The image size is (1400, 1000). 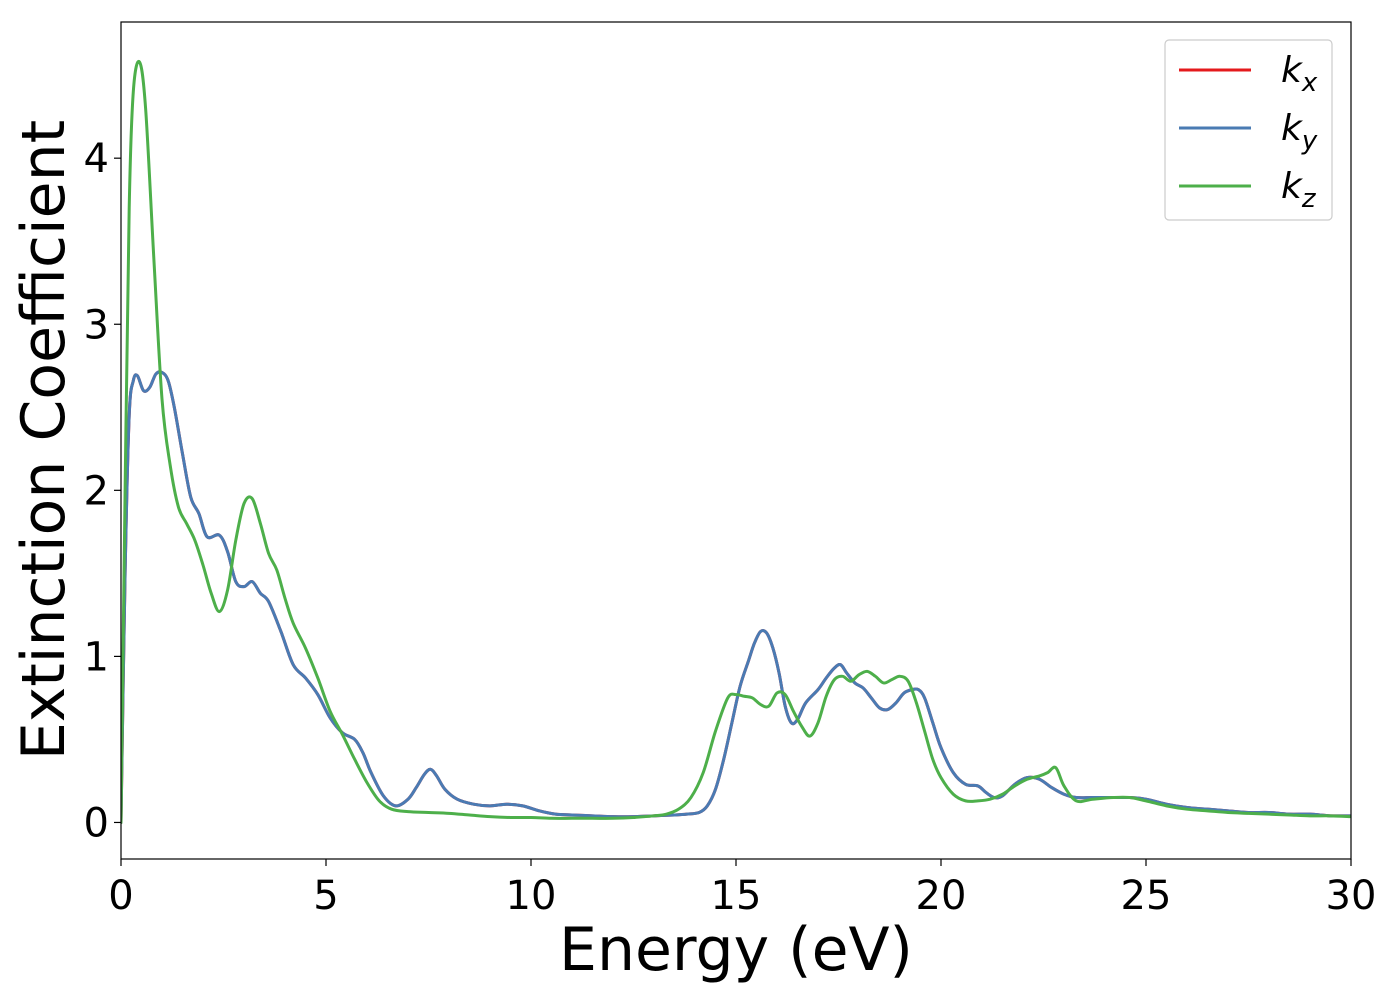 What do you see at coordinates (96, 491) in the screenshot?
I see `y-tick-label: 2` at bounding box center [96, 491].